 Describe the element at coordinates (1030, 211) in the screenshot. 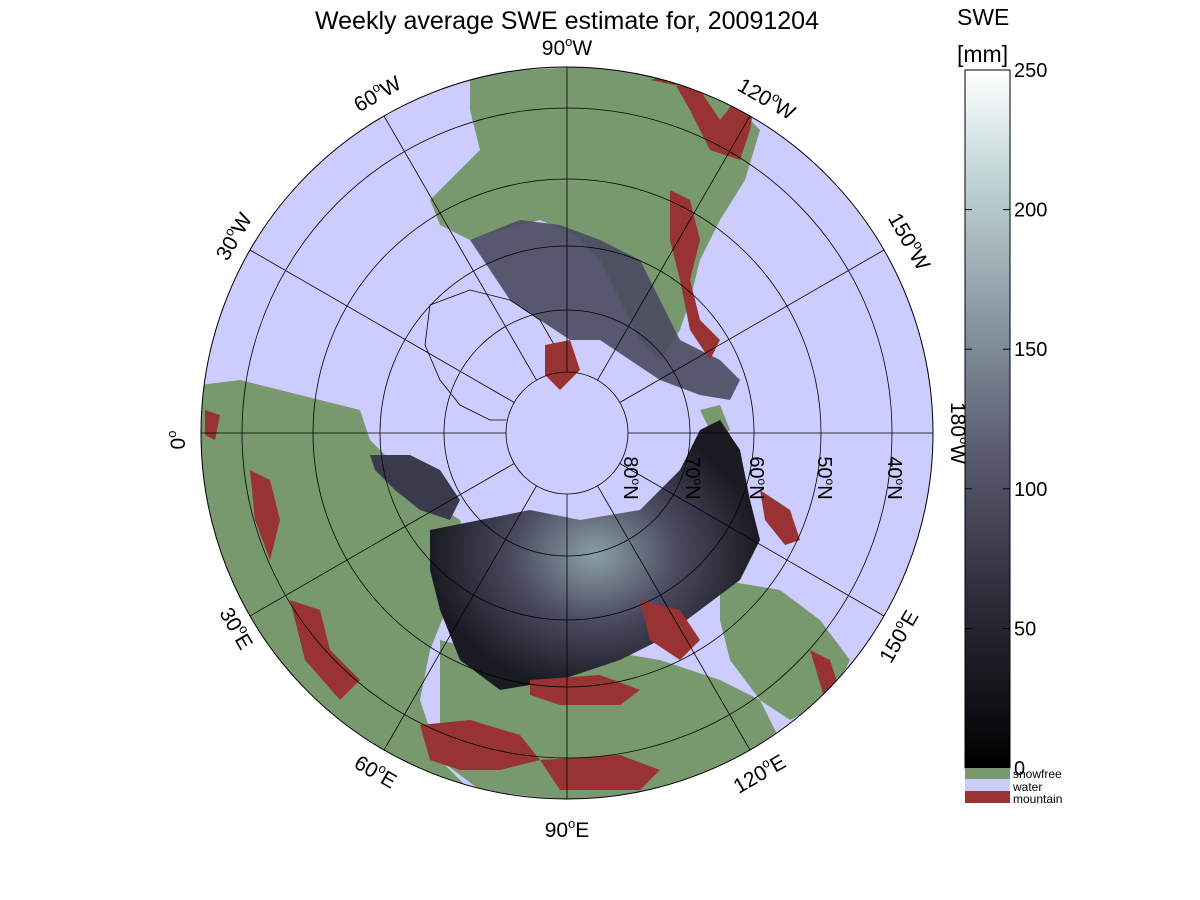

I see `colorbar-tick-label: 200` at that location.